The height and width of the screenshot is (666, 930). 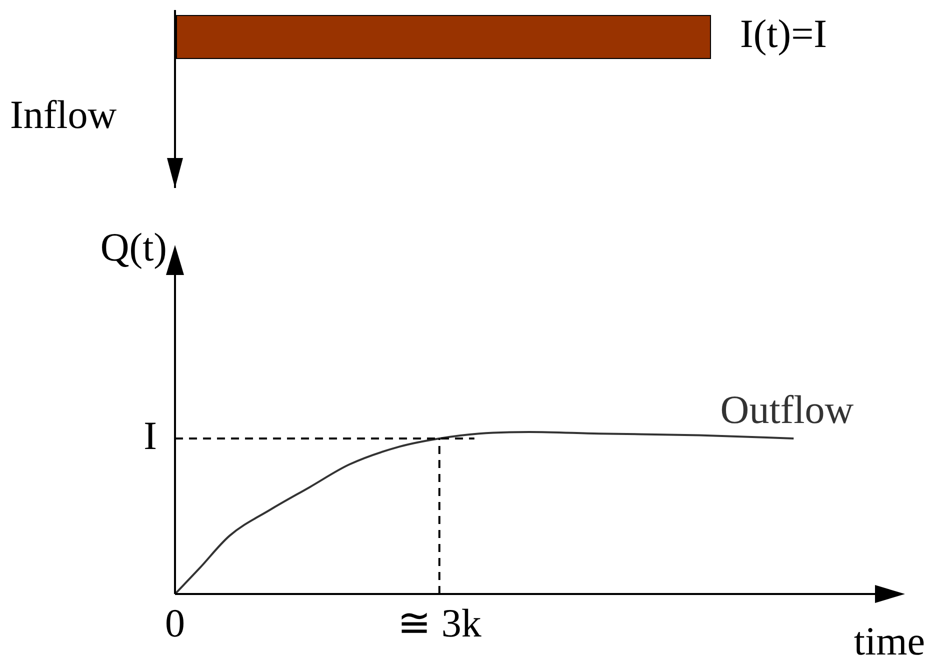 I want to click on x-tick-label: 0, so click(x=175, y=623).